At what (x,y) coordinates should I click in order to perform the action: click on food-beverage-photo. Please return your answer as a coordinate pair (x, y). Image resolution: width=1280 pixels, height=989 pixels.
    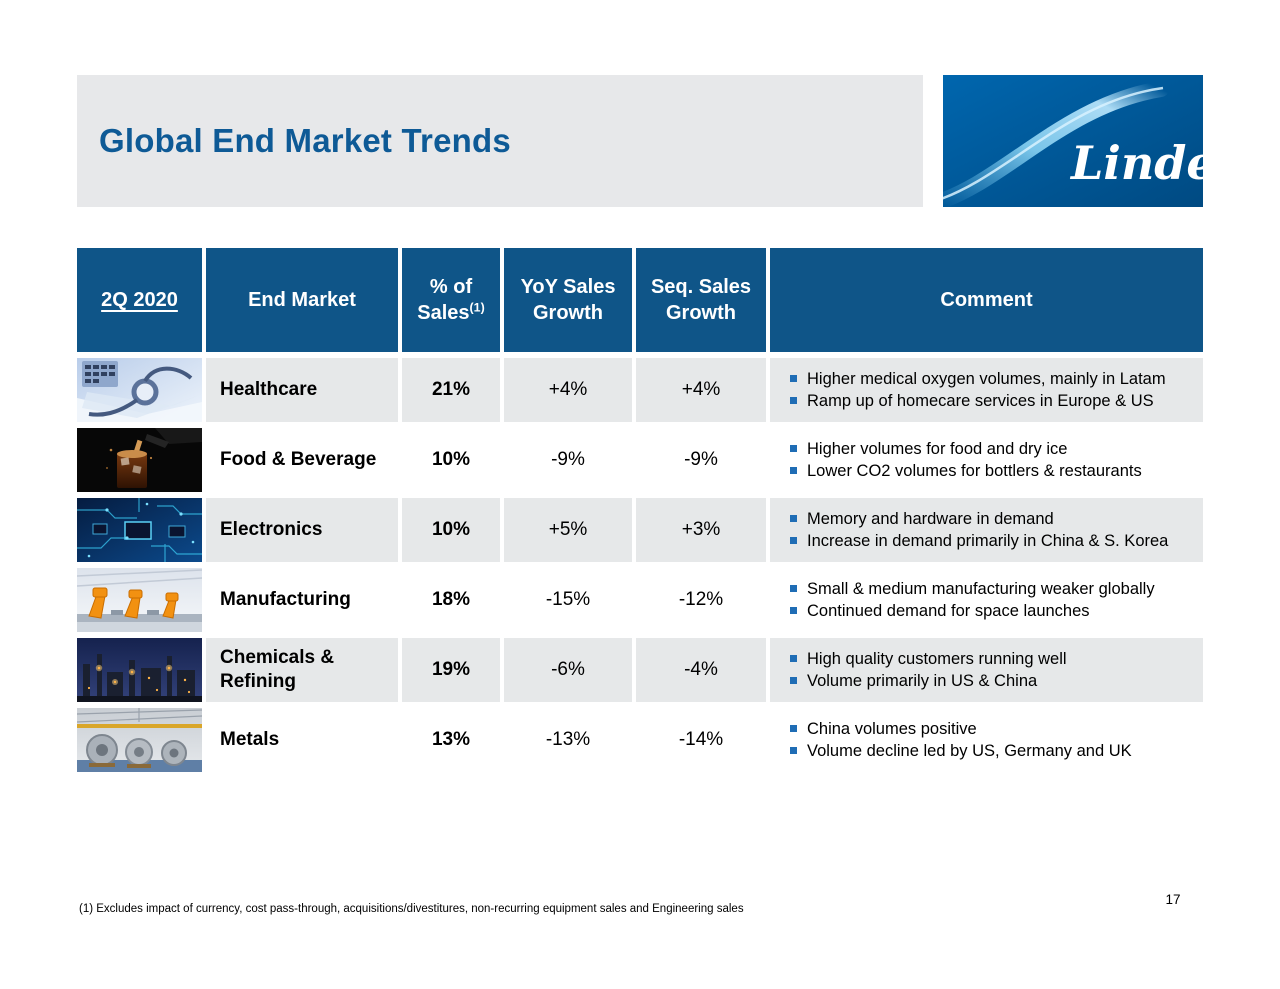
    Looking at the image, I should click on (139, 460).